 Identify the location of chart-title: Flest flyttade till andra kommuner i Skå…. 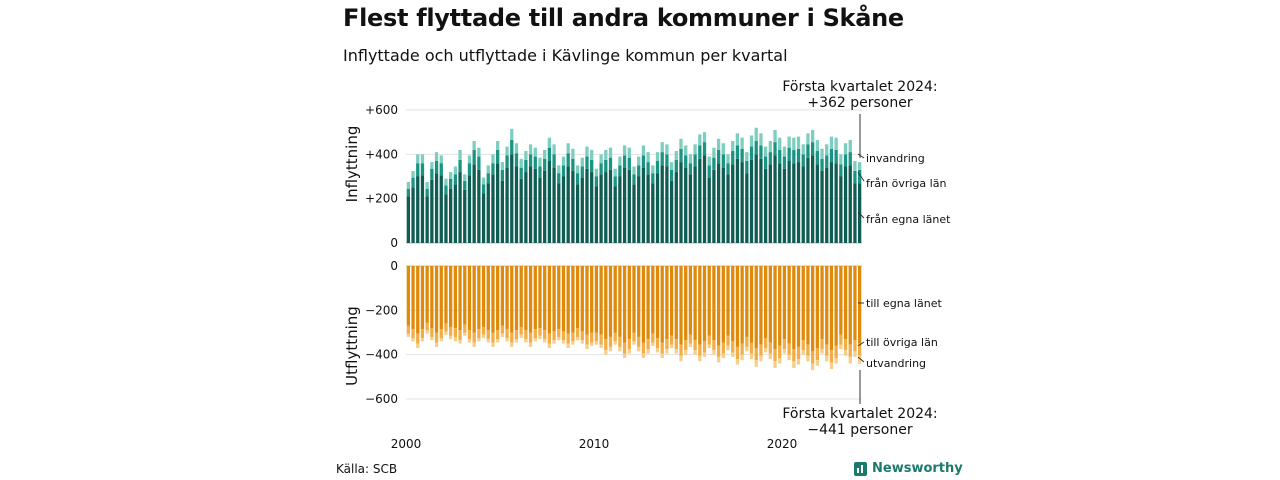
(623, 18).